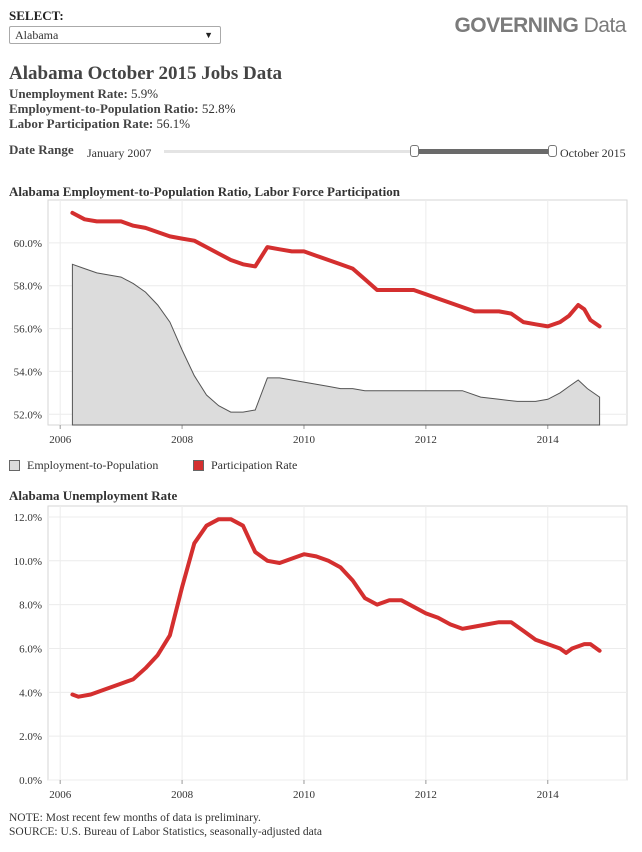 The width and height of the screenshot is (642, 852). What do you see at coordinates (68, 93) in the screenshot?
I see `stat-unemployment-label: Unemployment Rate:` at bounding box center [68, 93].